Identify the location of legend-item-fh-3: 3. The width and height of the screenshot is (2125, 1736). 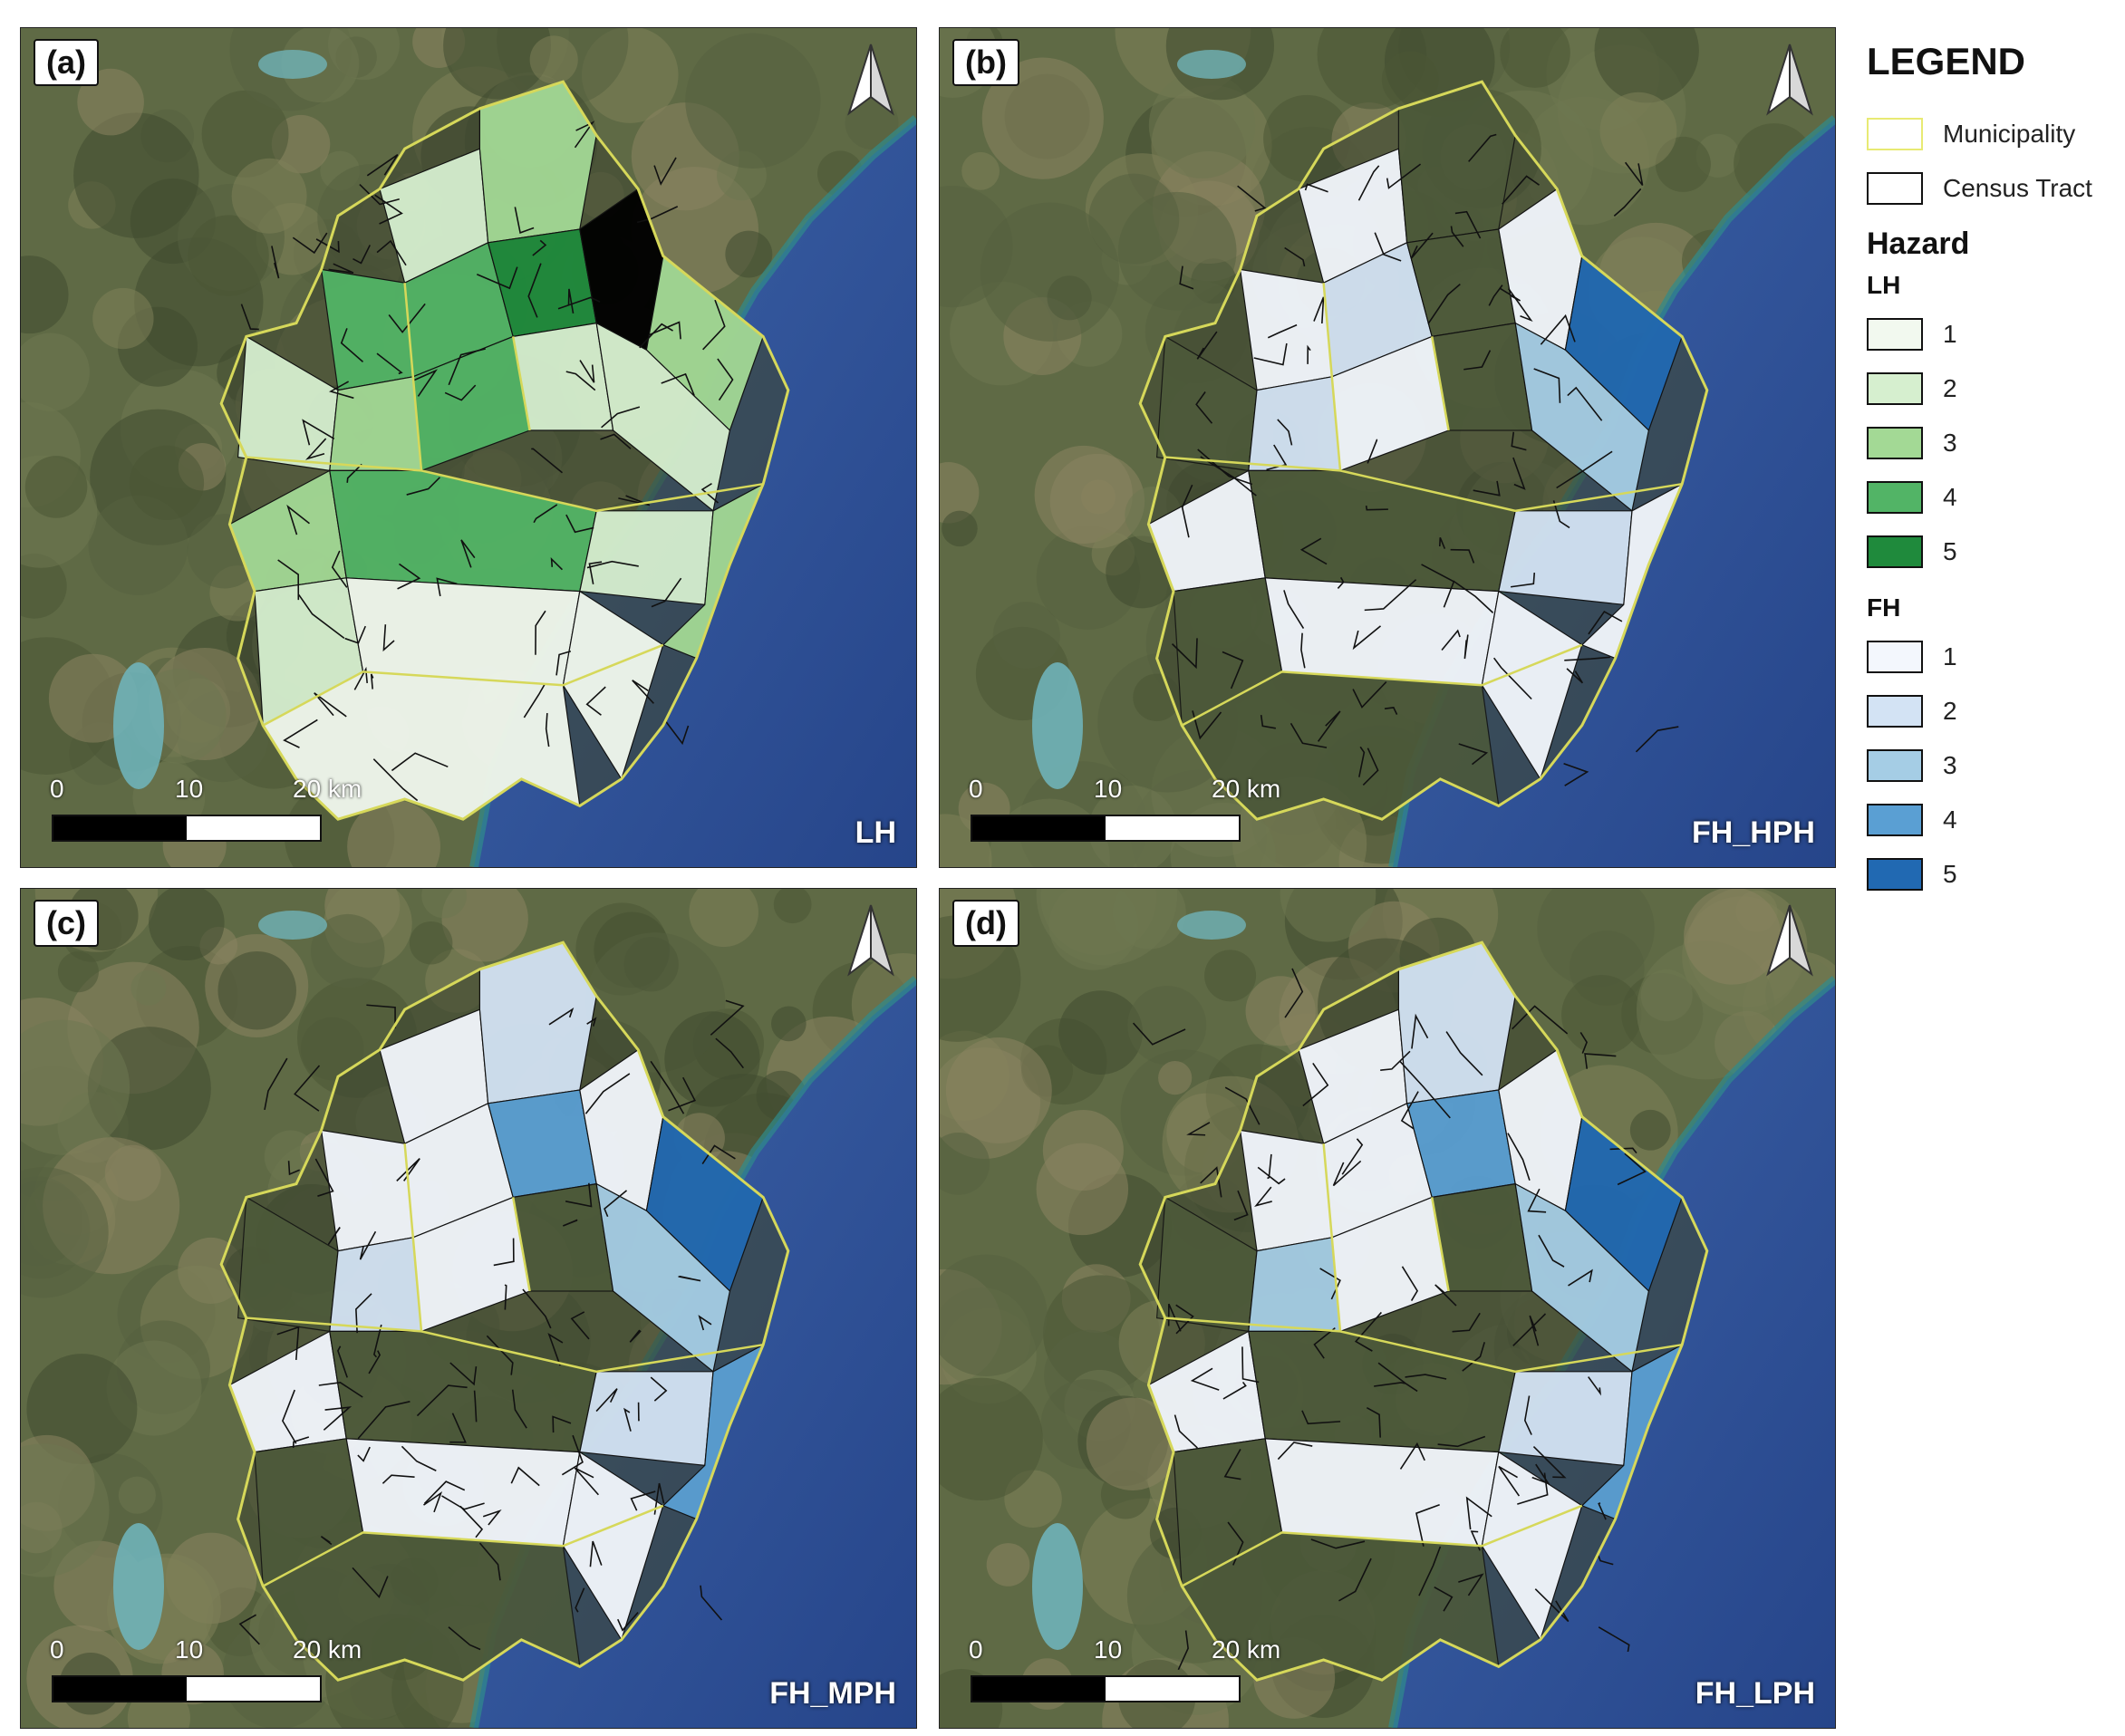
(1993, 765).